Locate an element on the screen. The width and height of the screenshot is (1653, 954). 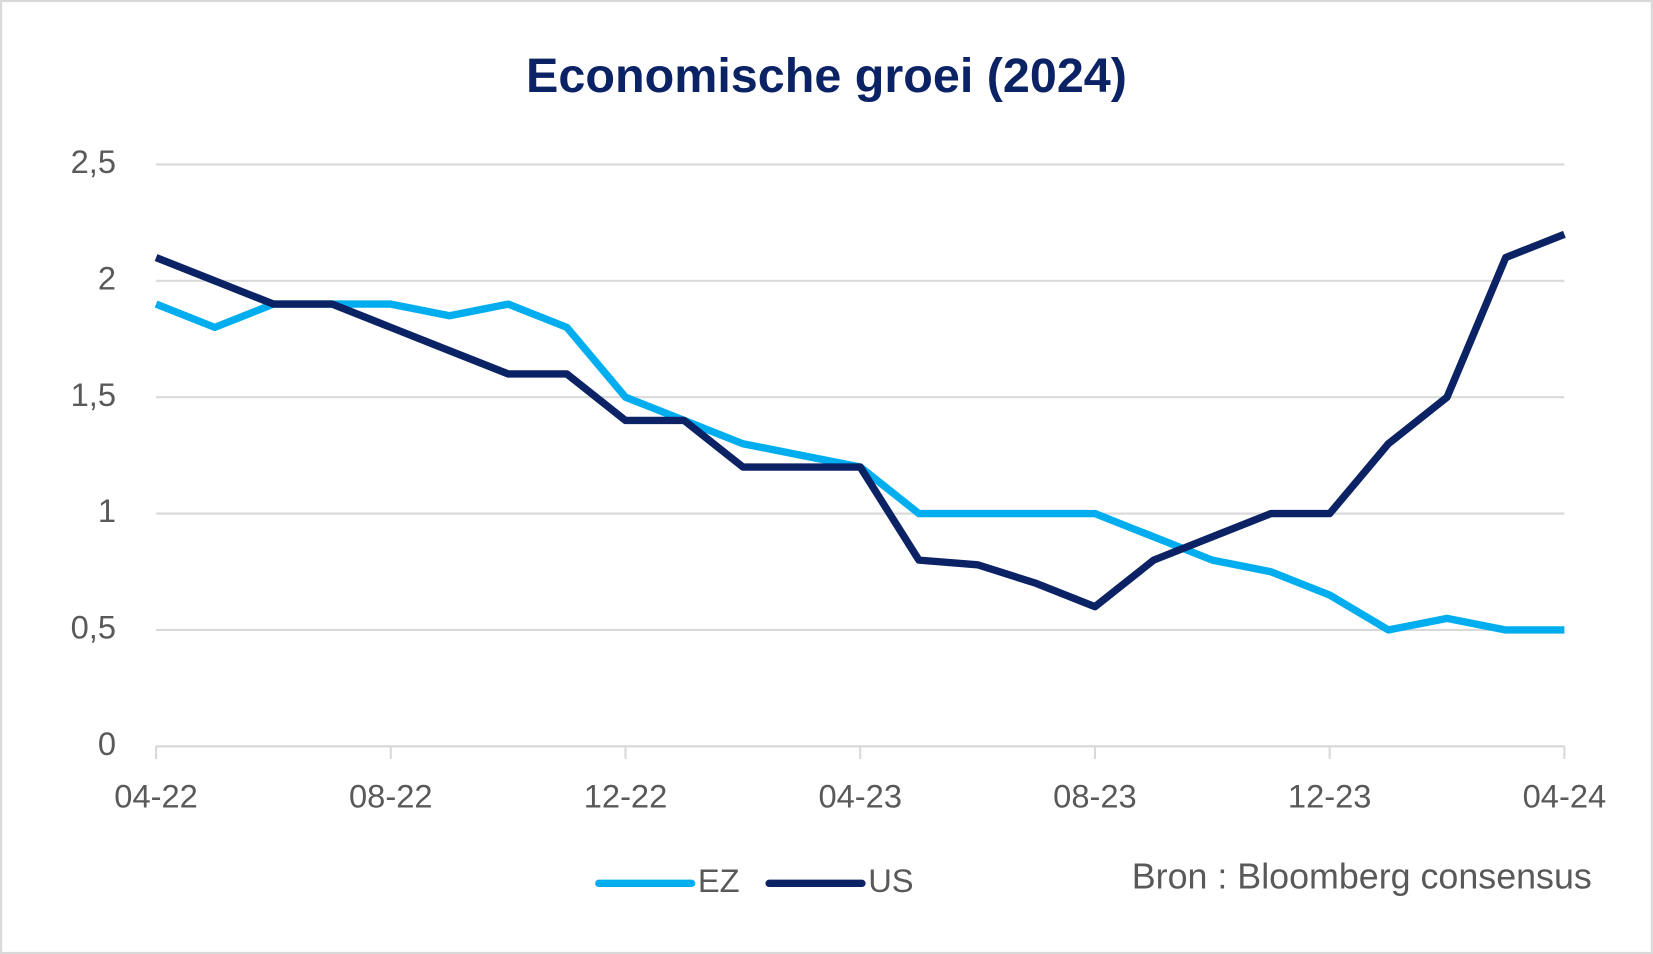
x-tick-label: 08-22 is located at coordinates (391, 796).